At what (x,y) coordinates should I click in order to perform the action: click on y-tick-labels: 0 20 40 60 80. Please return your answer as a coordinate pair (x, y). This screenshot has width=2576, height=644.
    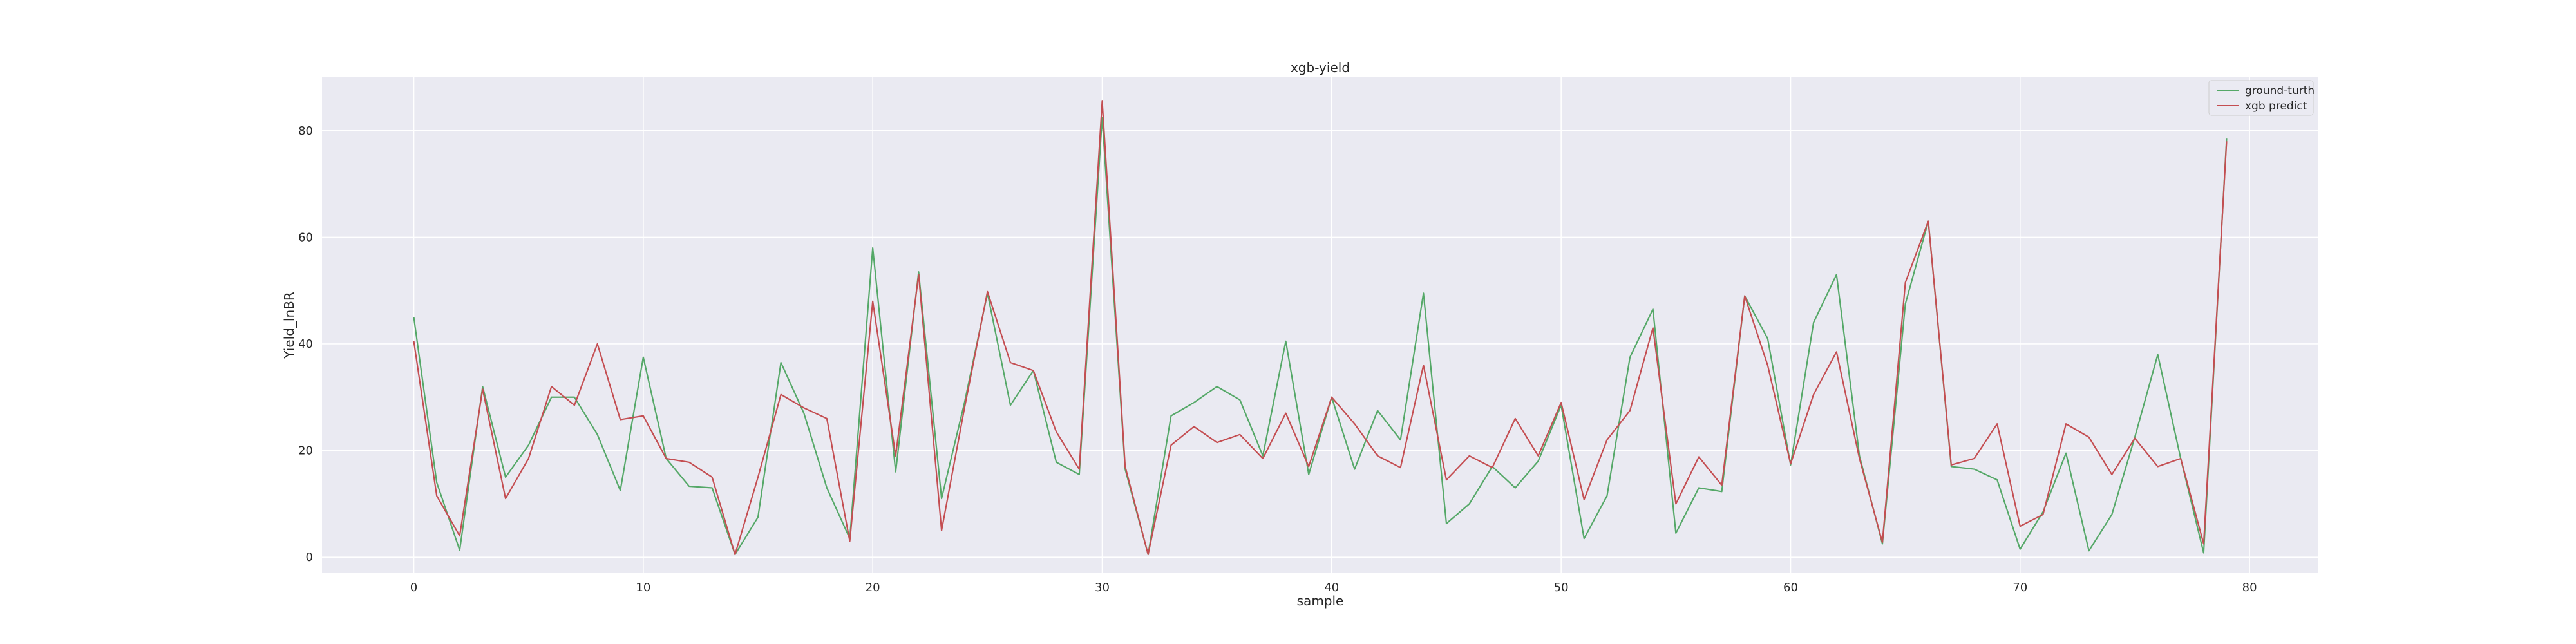
    Looking at the image, I should click on (305, 344).